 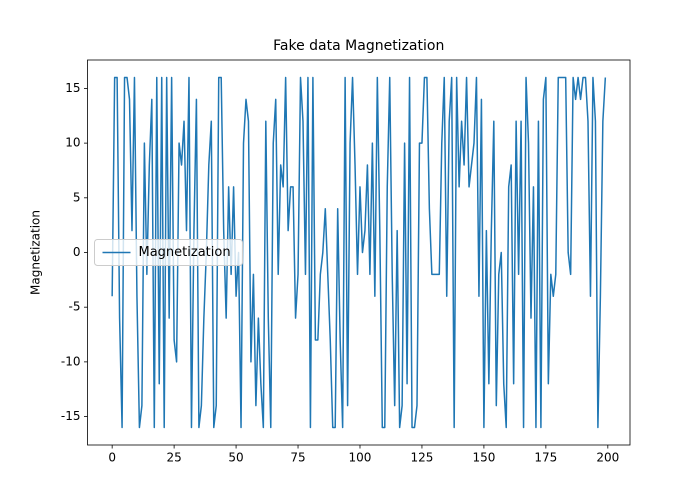 I want to click on legend-box, so click(x=168, y=252).